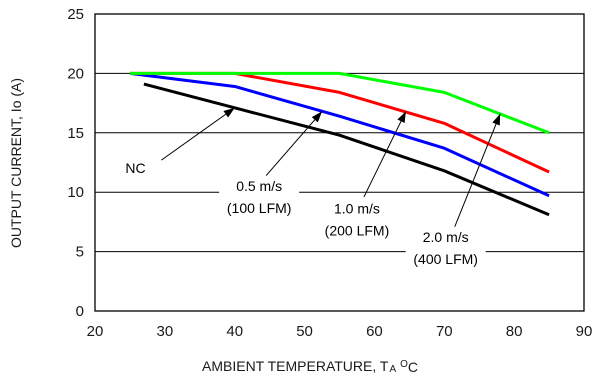 Image resolution: width=607 pixels, height=377 pixels. What do you see at coordinates (404, 364) in the screenshot?
I see `degree-mark: O` at bounding box center [404, 364].